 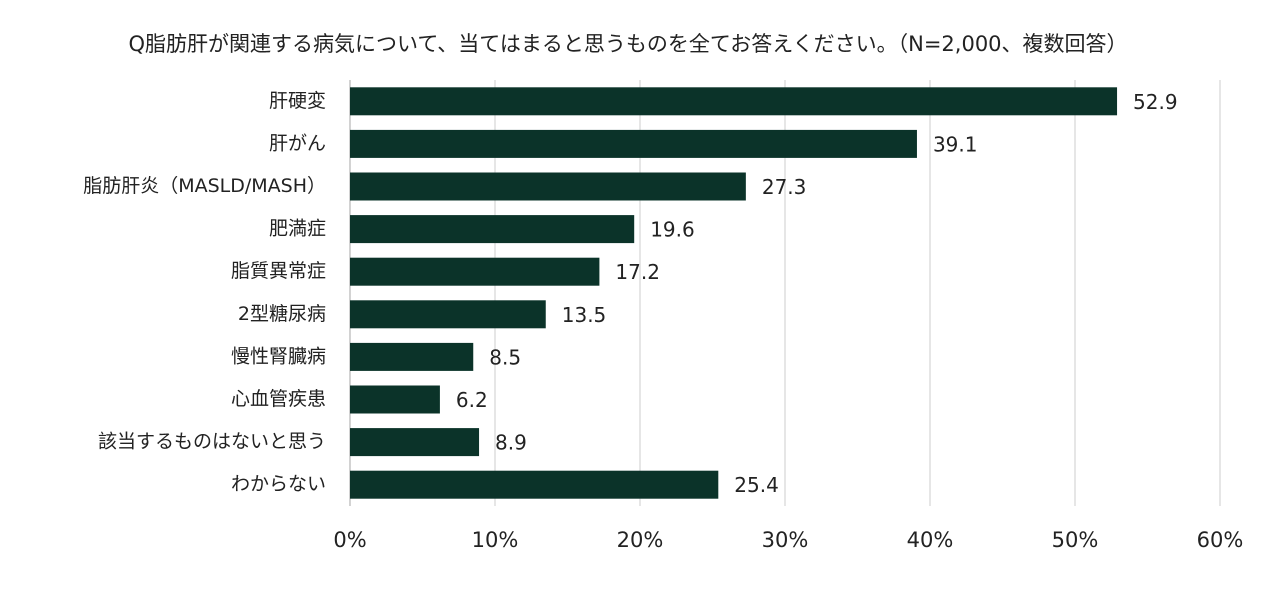 I want to click on x-tick-label: 60%, so click(x=1220, y=540).